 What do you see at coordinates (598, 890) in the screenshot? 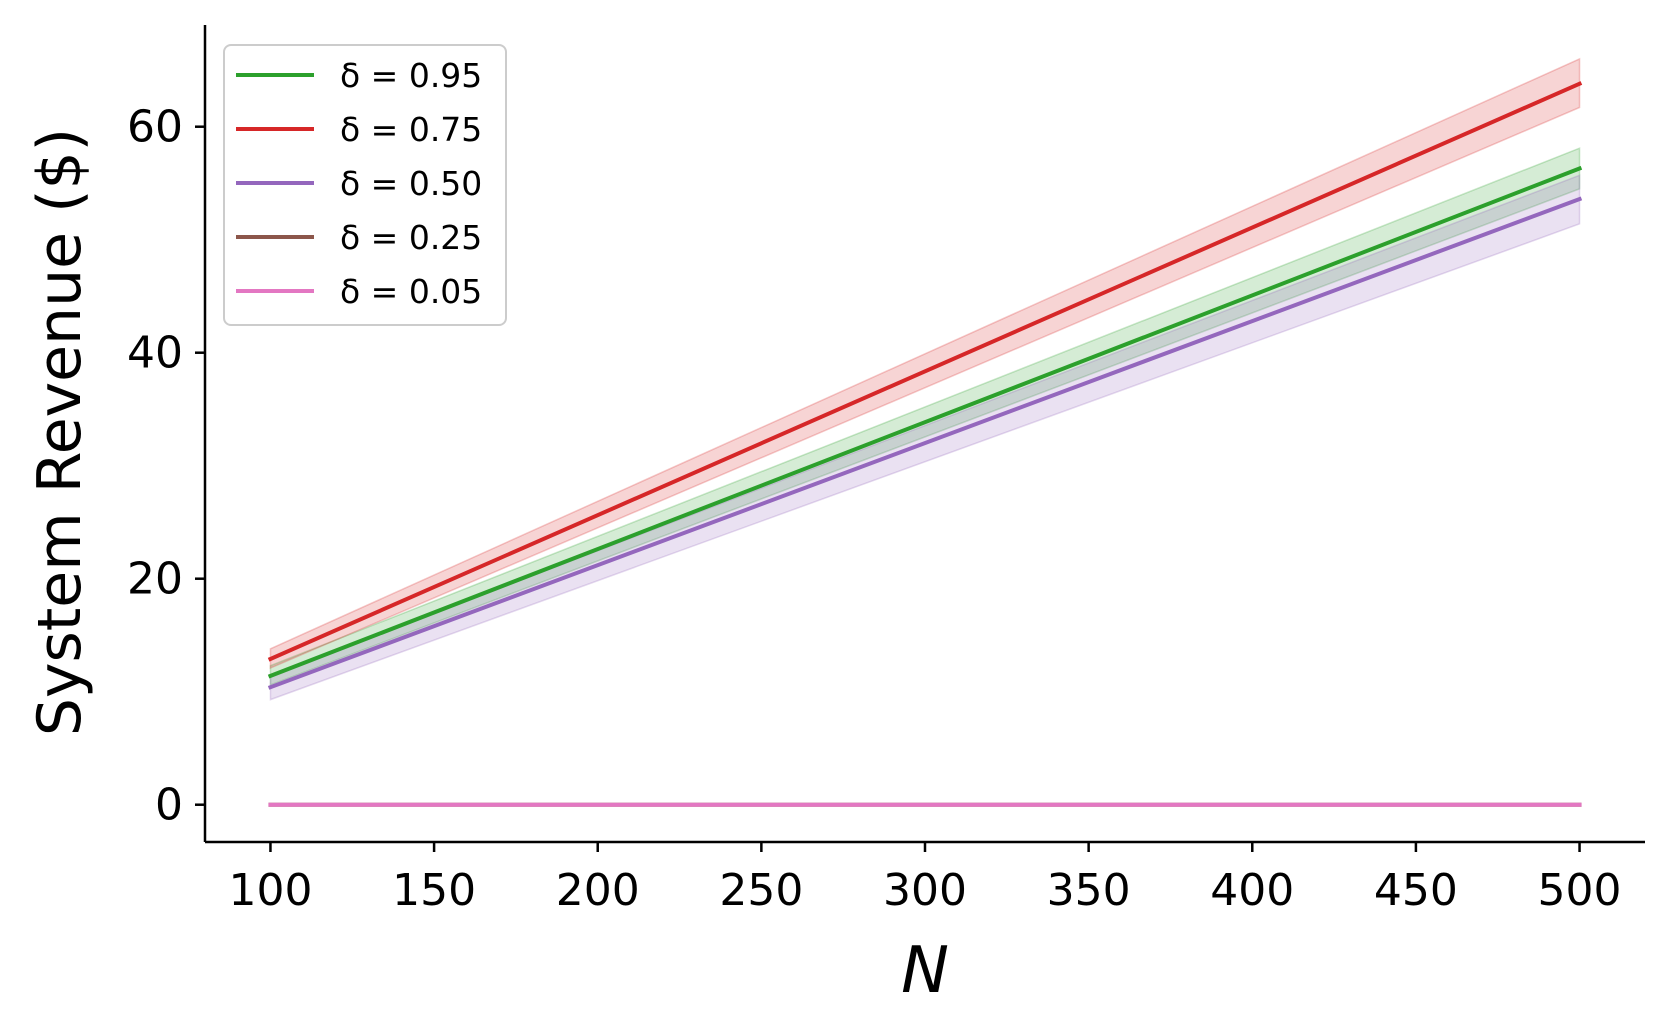
I see `x-tick-label: 200` at bounding box center [598, 890].